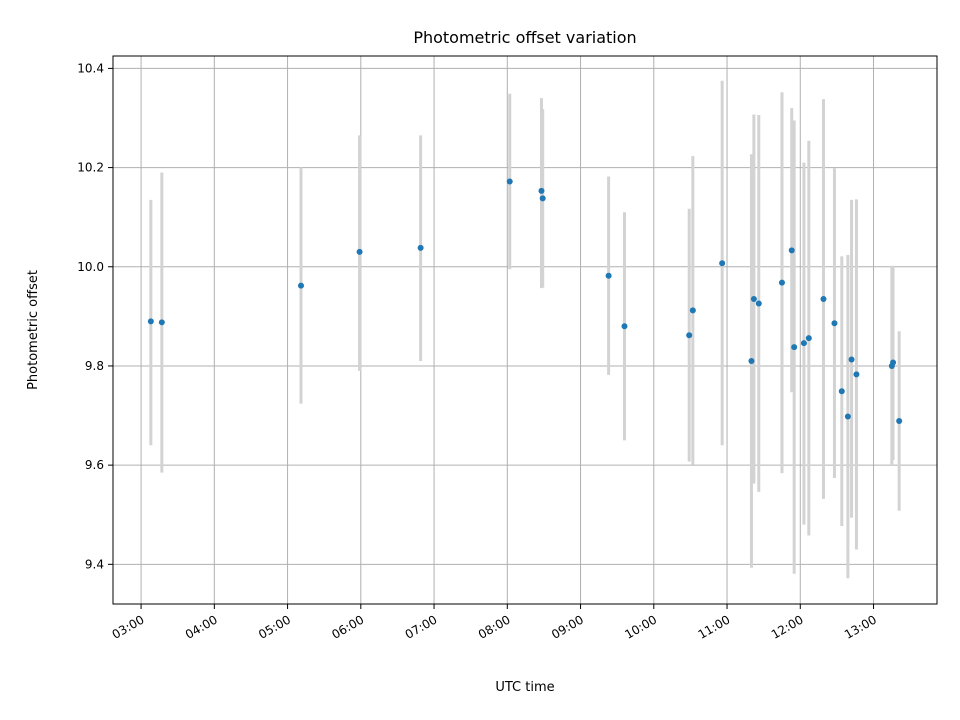 This screenshot has height=720, width=960. I want to click on y-tick-label: 9.4, so click(94, 564).